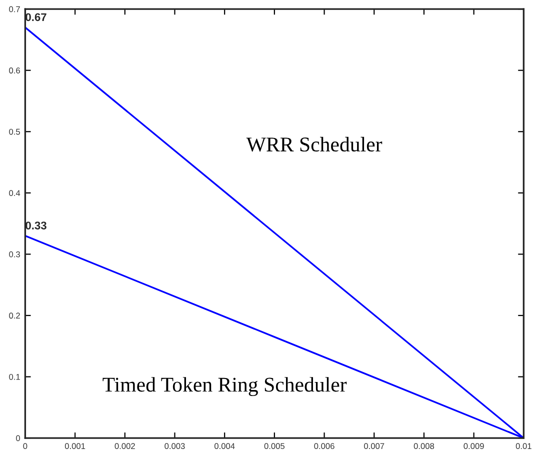 The image size is (536, 453). I want to click on x-tick-label: 0.001, so click(75, 446).